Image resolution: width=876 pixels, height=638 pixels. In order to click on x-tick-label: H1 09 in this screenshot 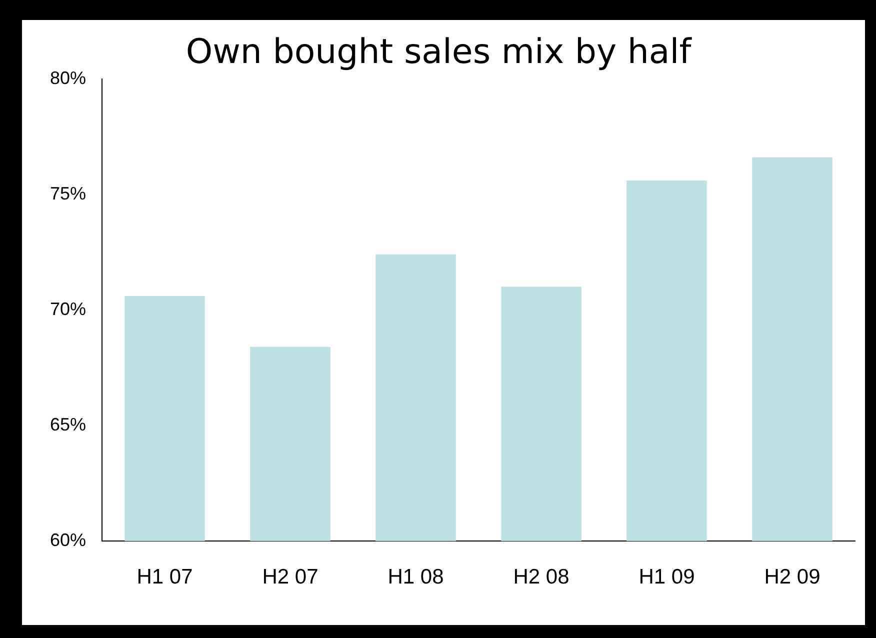, I will do `click(666, 576)`.